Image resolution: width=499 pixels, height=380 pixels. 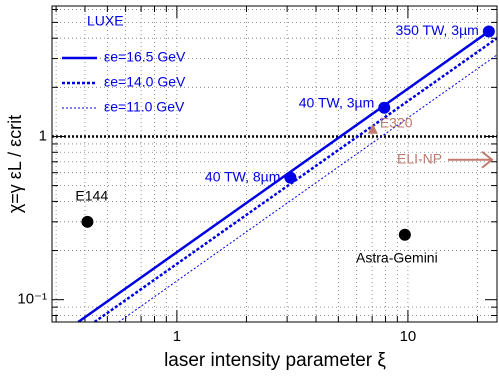 I want to click on x-tick-label: 1, so click(x=177, y=336).